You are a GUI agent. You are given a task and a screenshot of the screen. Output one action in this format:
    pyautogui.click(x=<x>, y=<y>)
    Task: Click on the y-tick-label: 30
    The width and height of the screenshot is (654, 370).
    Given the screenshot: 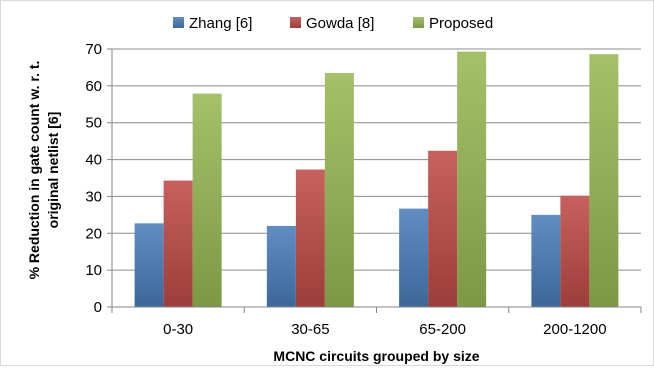 What is the action you would take?
    pyautogui.click(x=93, y=196)
    